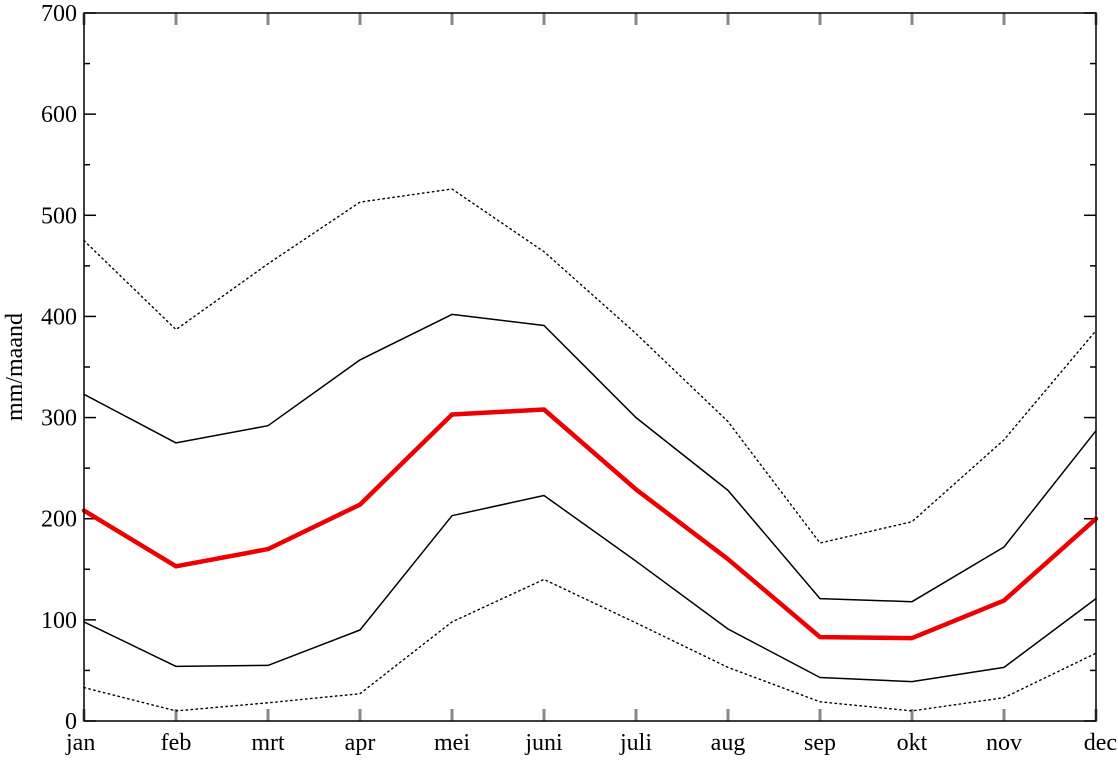  What do you see at coordinates (59, 368) in the screenshot?
I see `y-tick-labels: 0 100 200 300 400 500 600 700` at bounding box center [59, 368].